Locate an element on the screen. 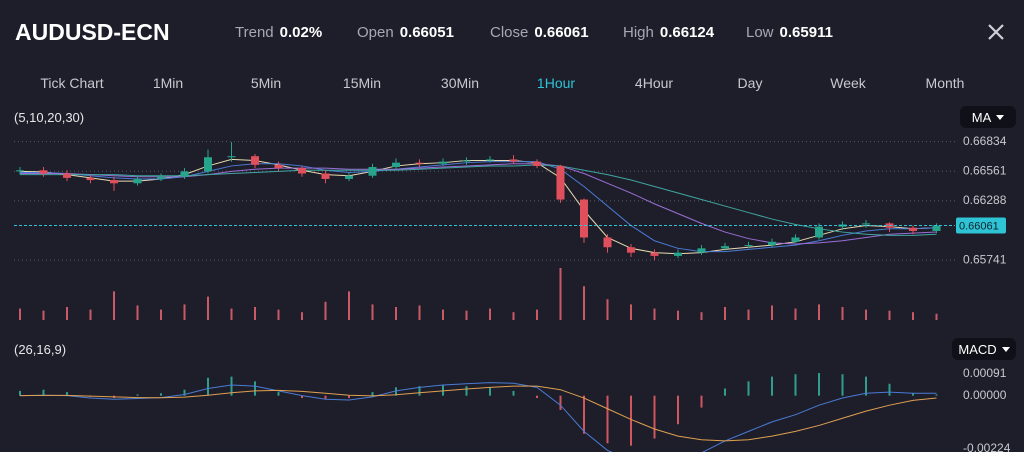 The height and width of the screenshot is (452, 1024). moving-average-line is located at coordinates (478, 200).